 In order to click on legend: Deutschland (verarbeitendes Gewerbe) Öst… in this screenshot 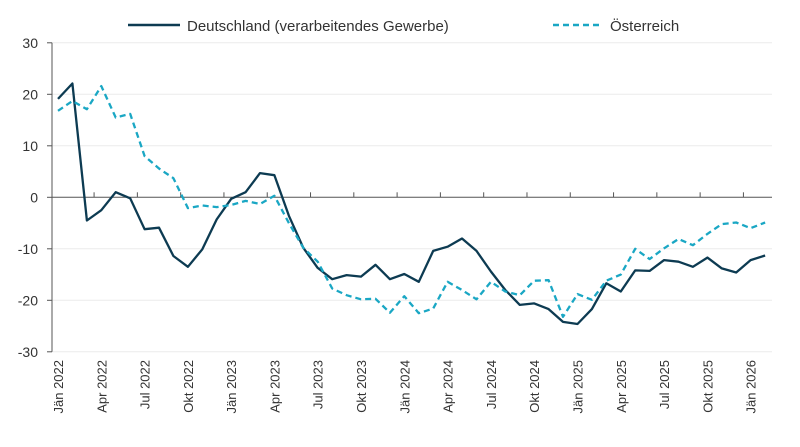, I will do `click(403, 26)`.